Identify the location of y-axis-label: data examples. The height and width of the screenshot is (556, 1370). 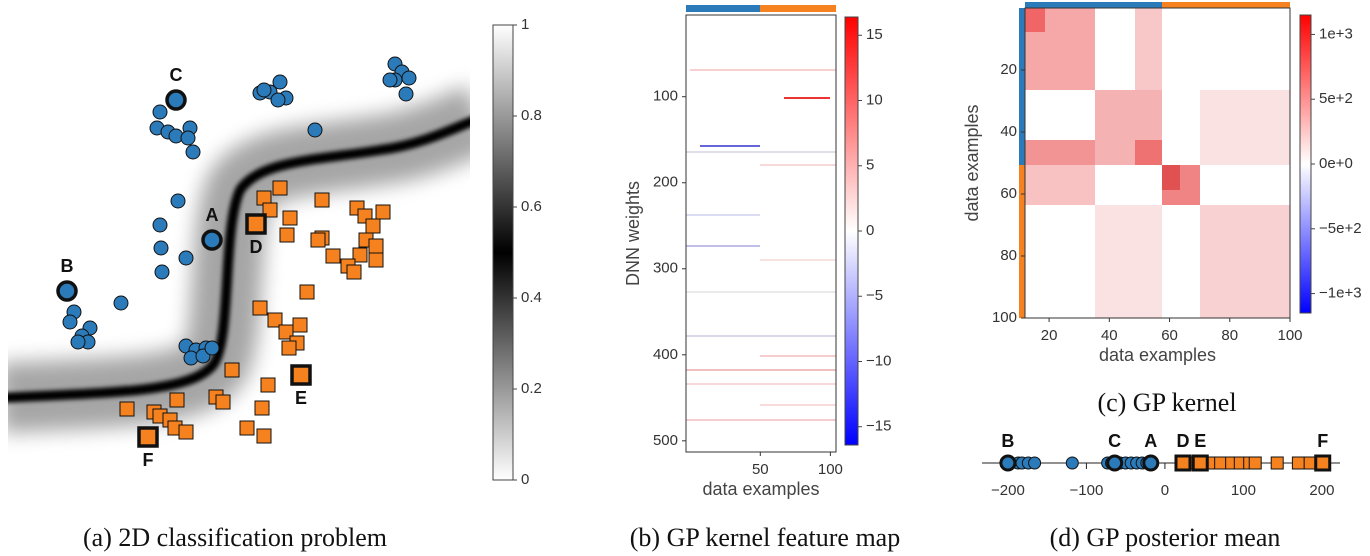
(972, 162).